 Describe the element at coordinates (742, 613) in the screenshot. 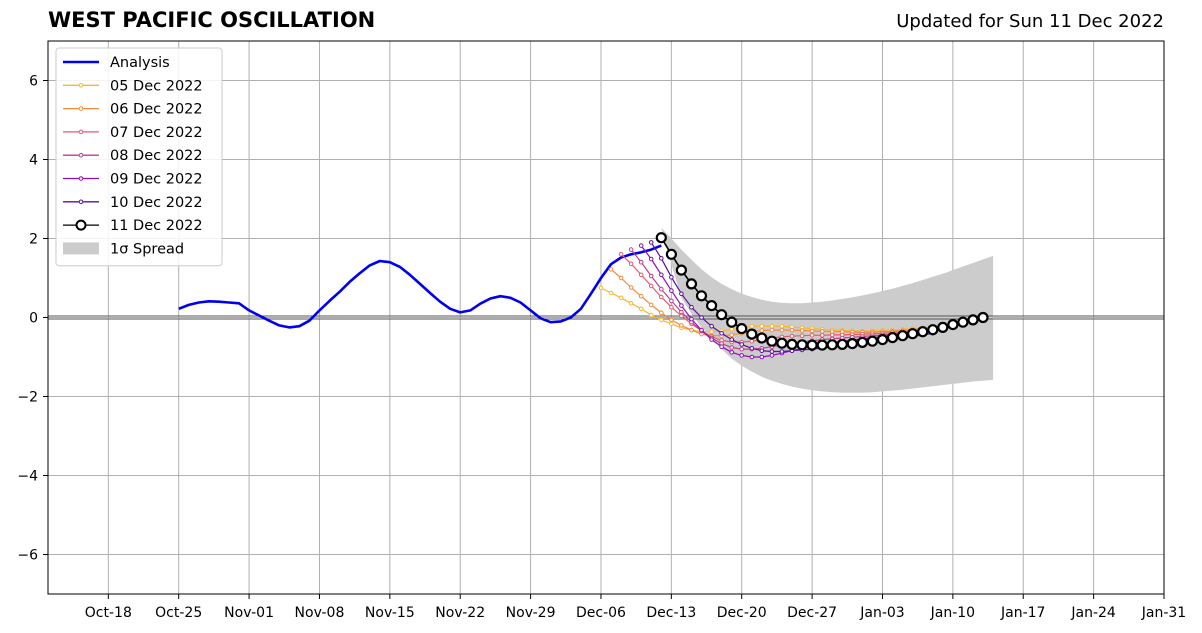

I see `x-tick-label: Dec-20` at that location.